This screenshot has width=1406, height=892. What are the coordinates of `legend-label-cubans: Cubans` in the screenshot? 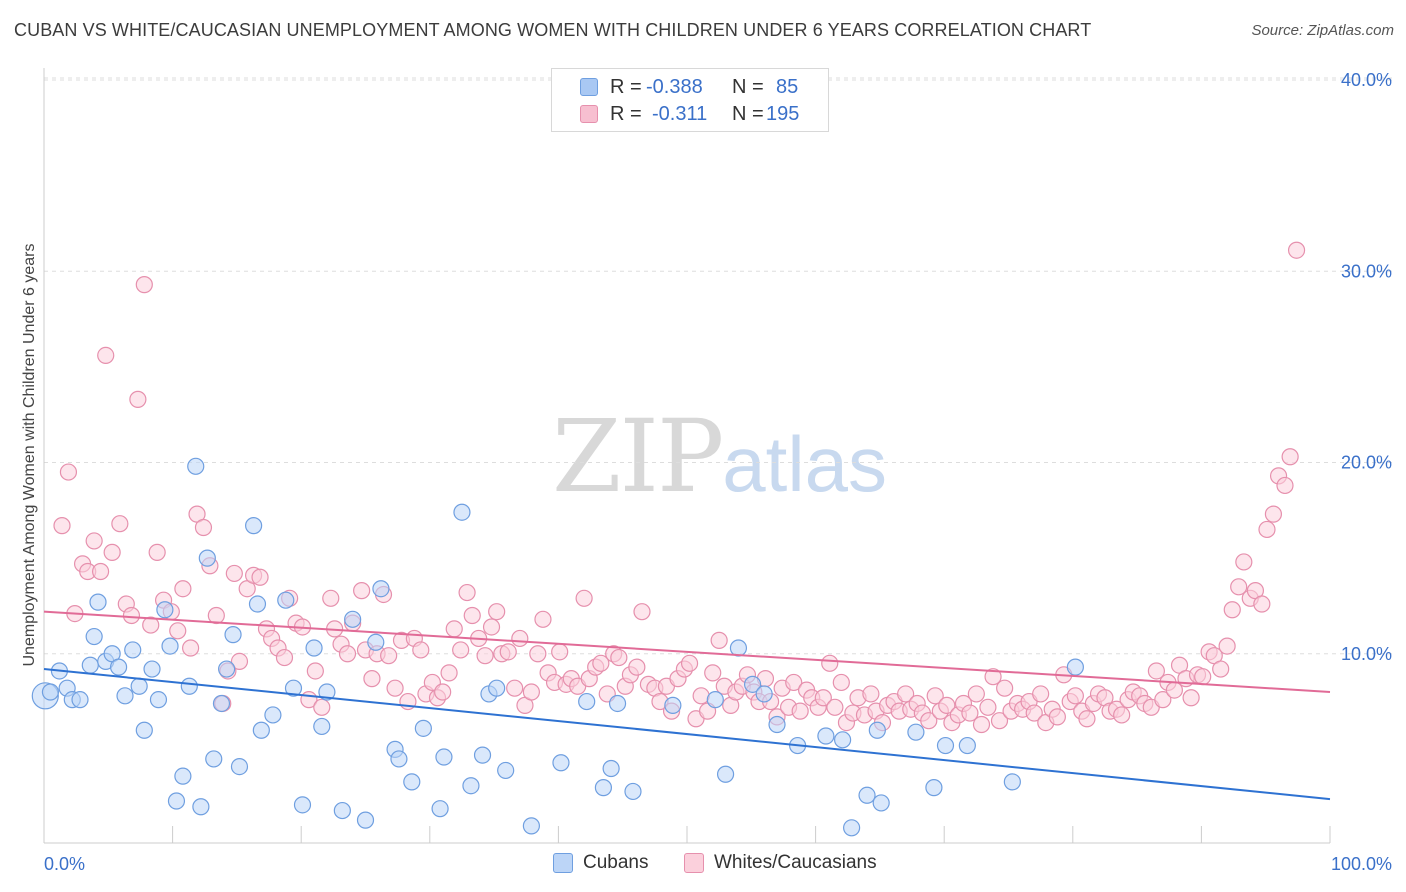 It's located at (616, 862).